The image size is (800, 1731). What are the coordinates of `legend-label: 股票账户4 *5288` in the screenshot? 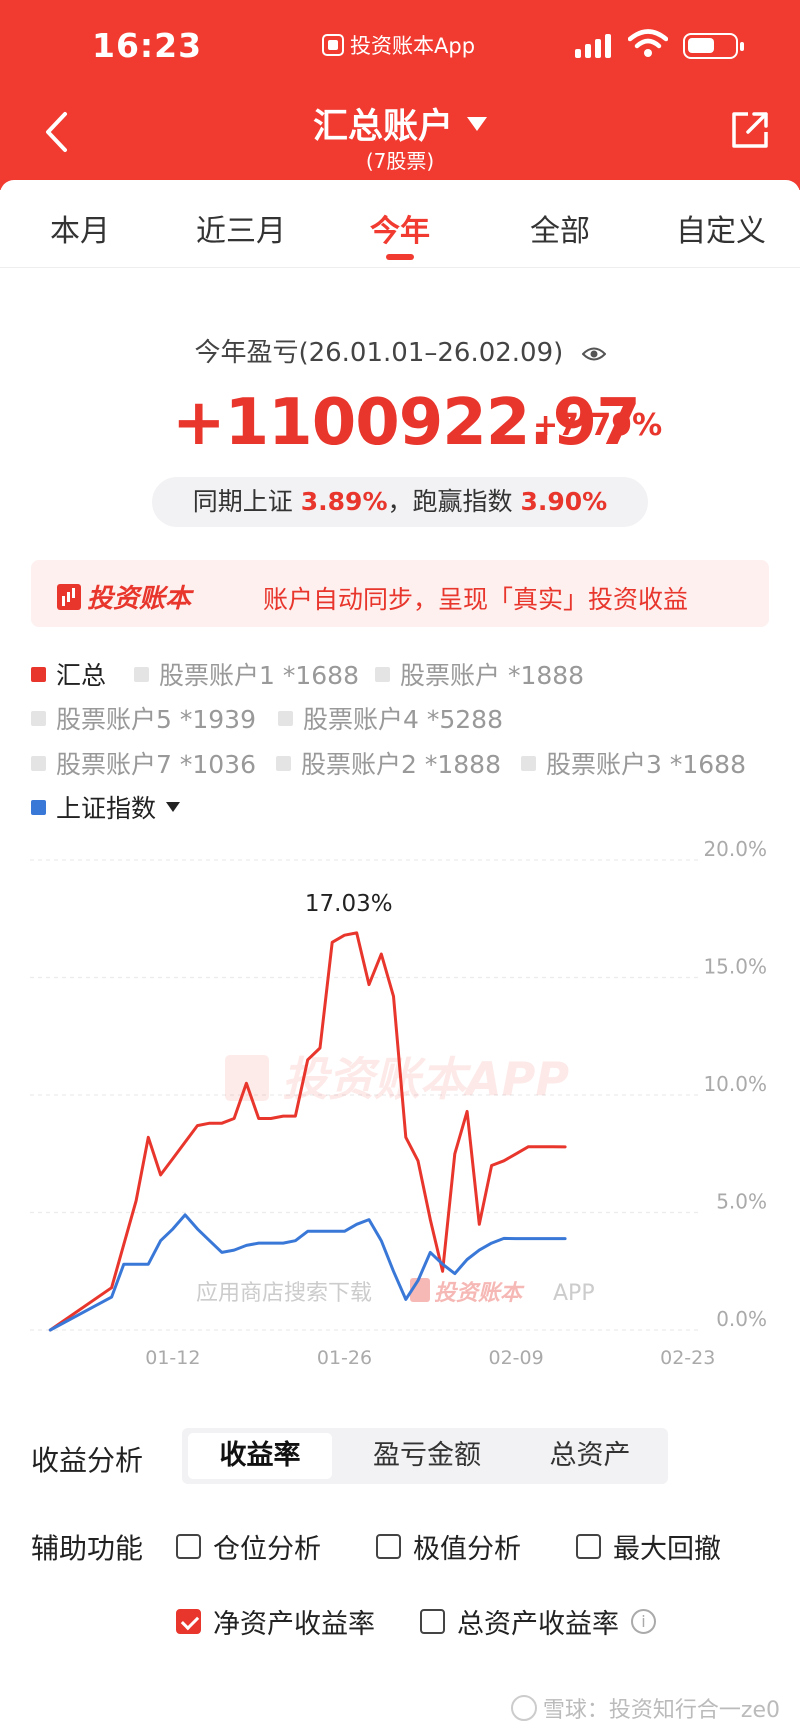 It's located at (403, 719).